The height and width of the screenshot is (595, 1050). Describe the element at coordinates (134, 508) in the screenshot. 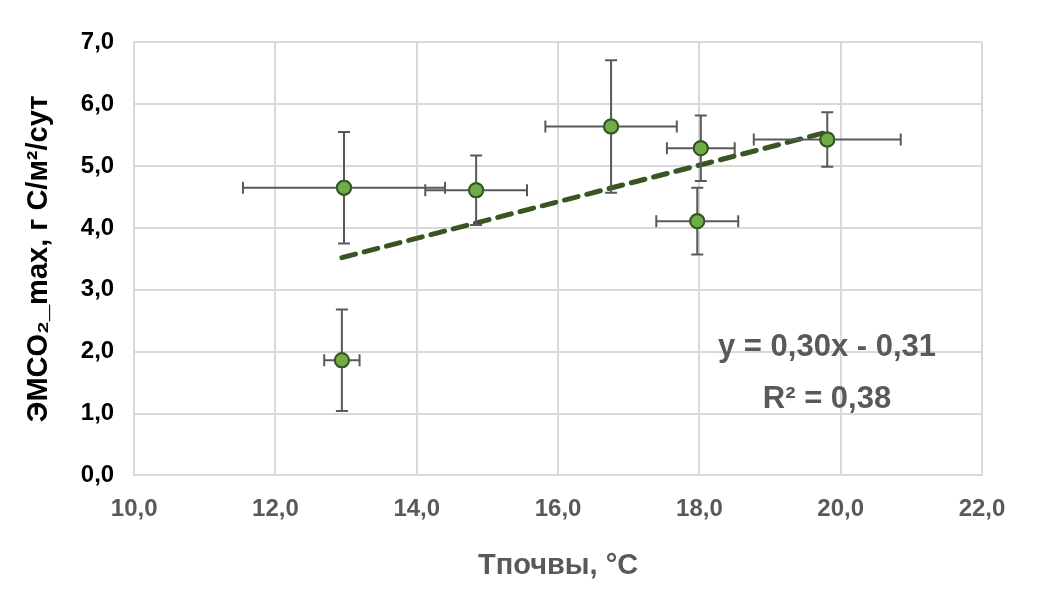

I see `x-tick-label: 10,0` at that location.